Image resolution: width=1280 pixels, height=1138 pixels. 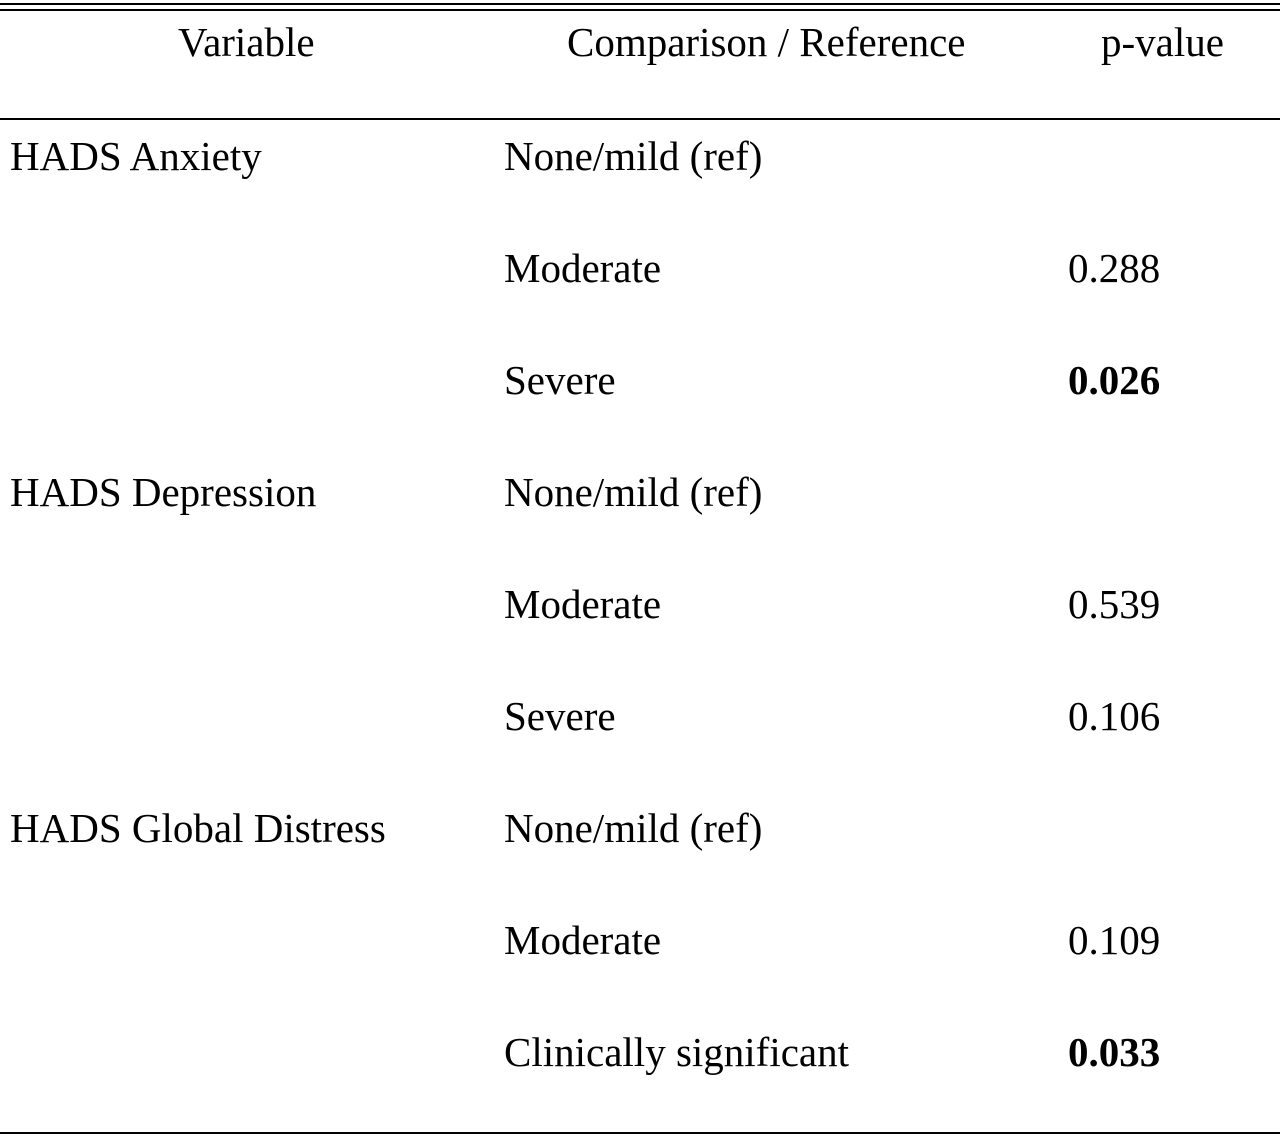 What do you see at coordinates (1114, 716) in the screenshot?
I see `row-pvalue: 0.106` at bounding box center [1114, 716].